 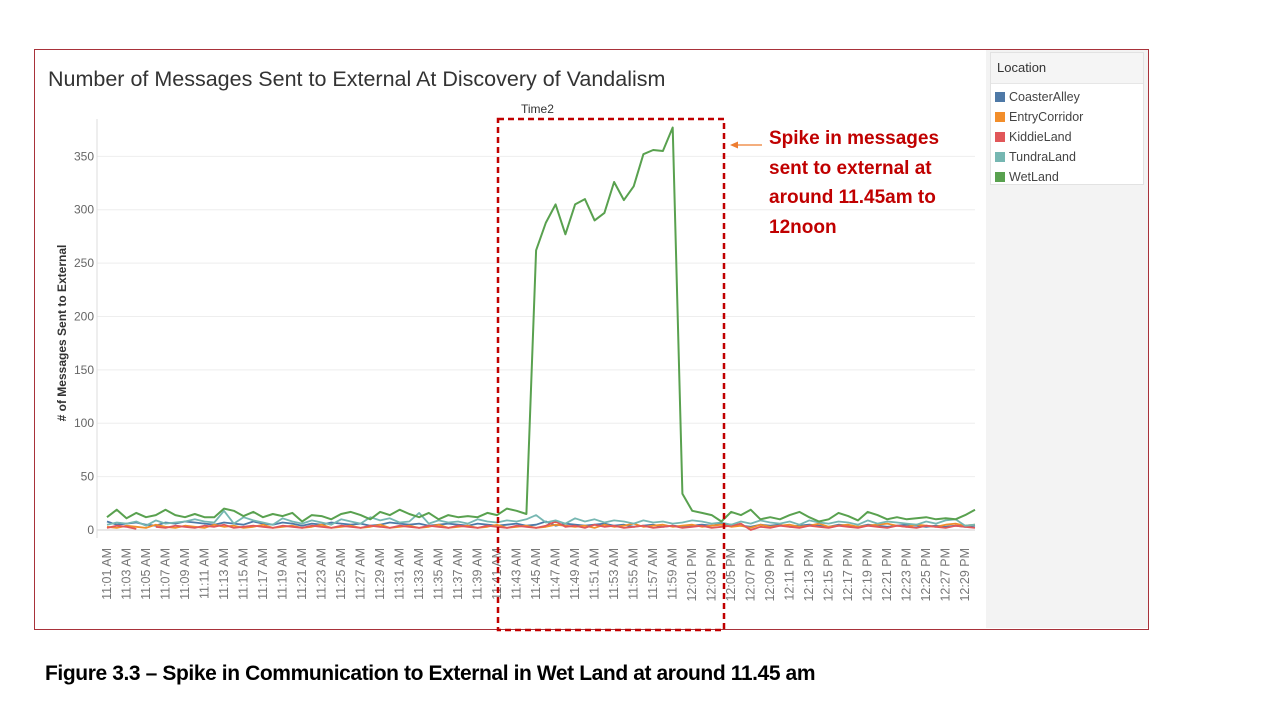 What do you see at coordinates (790, 574) in the screenshot?
I see `x-tick-label: 12:11 PM` at bounding box center [790, 574].